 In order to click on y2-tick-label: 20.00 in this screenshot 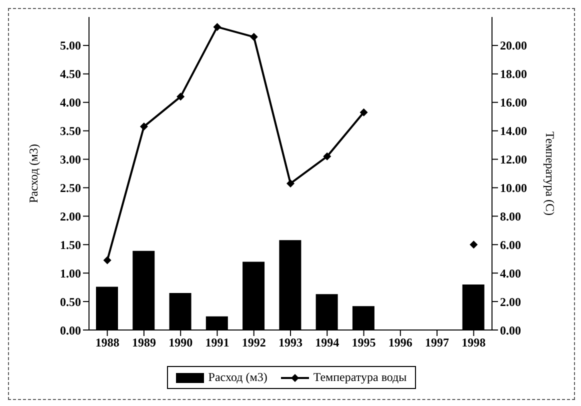, I will do `click(513, 45)`.